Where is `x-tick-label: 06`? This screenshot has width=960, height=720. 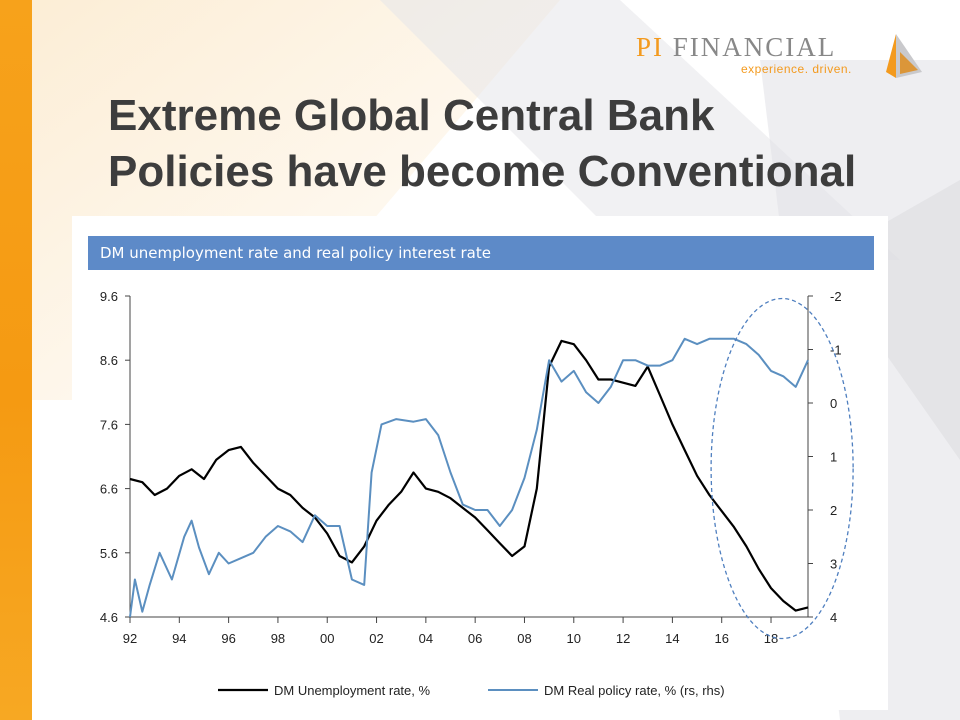 x-tick-label: 06 is located at coordinates (475, 638).